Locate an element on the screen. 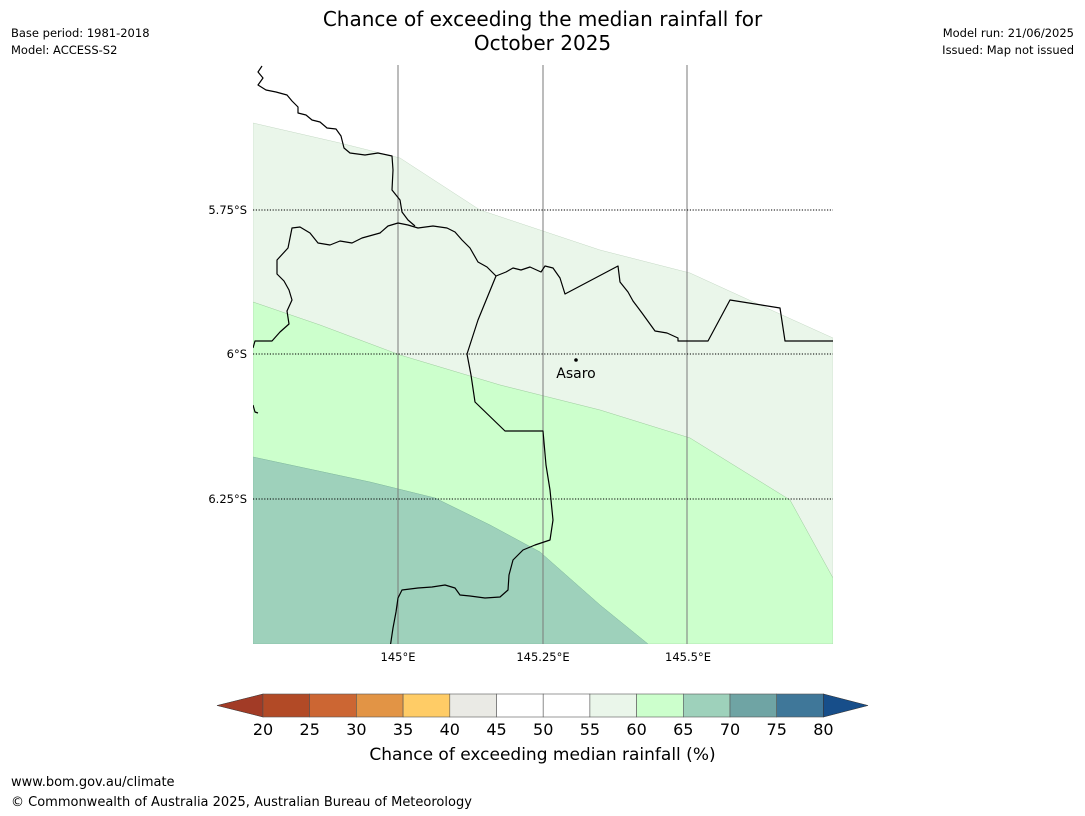 The height and width of the screenshot is (816, 1085). colorbar-tick-label: 30 is located at coordinates (356, 729).